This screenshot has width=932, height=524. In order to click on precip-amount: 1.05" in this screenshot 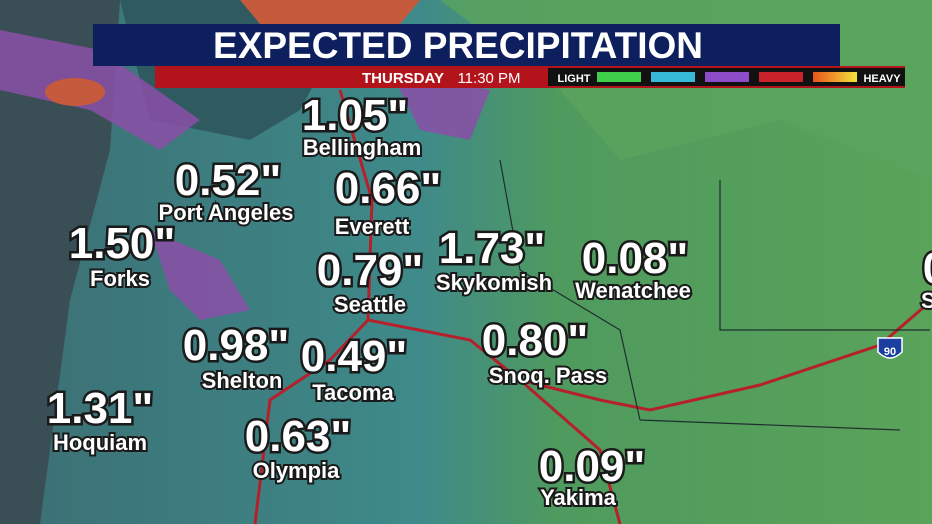, I will do `click(355, 115)`.